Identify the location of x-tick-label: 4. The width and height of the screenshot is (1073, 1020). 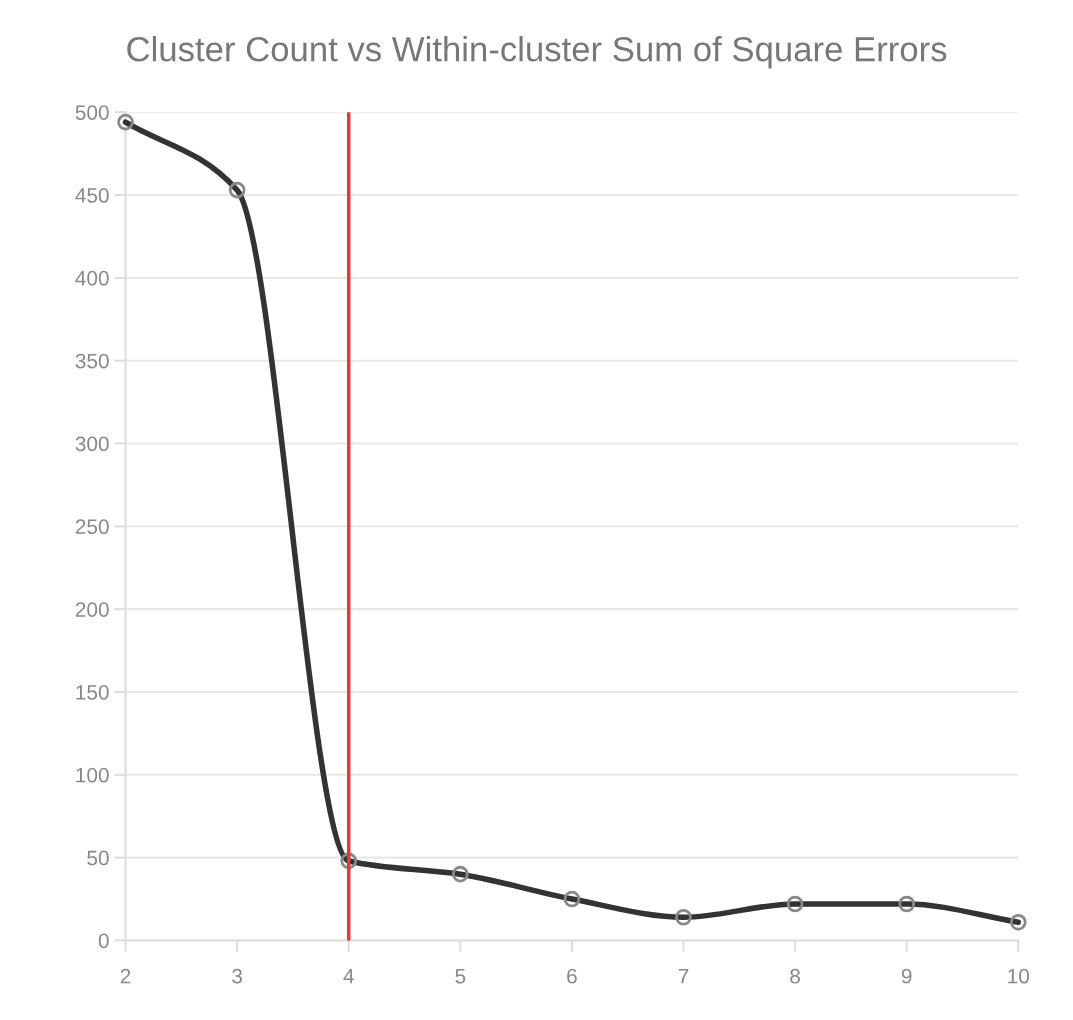
(348, 976).